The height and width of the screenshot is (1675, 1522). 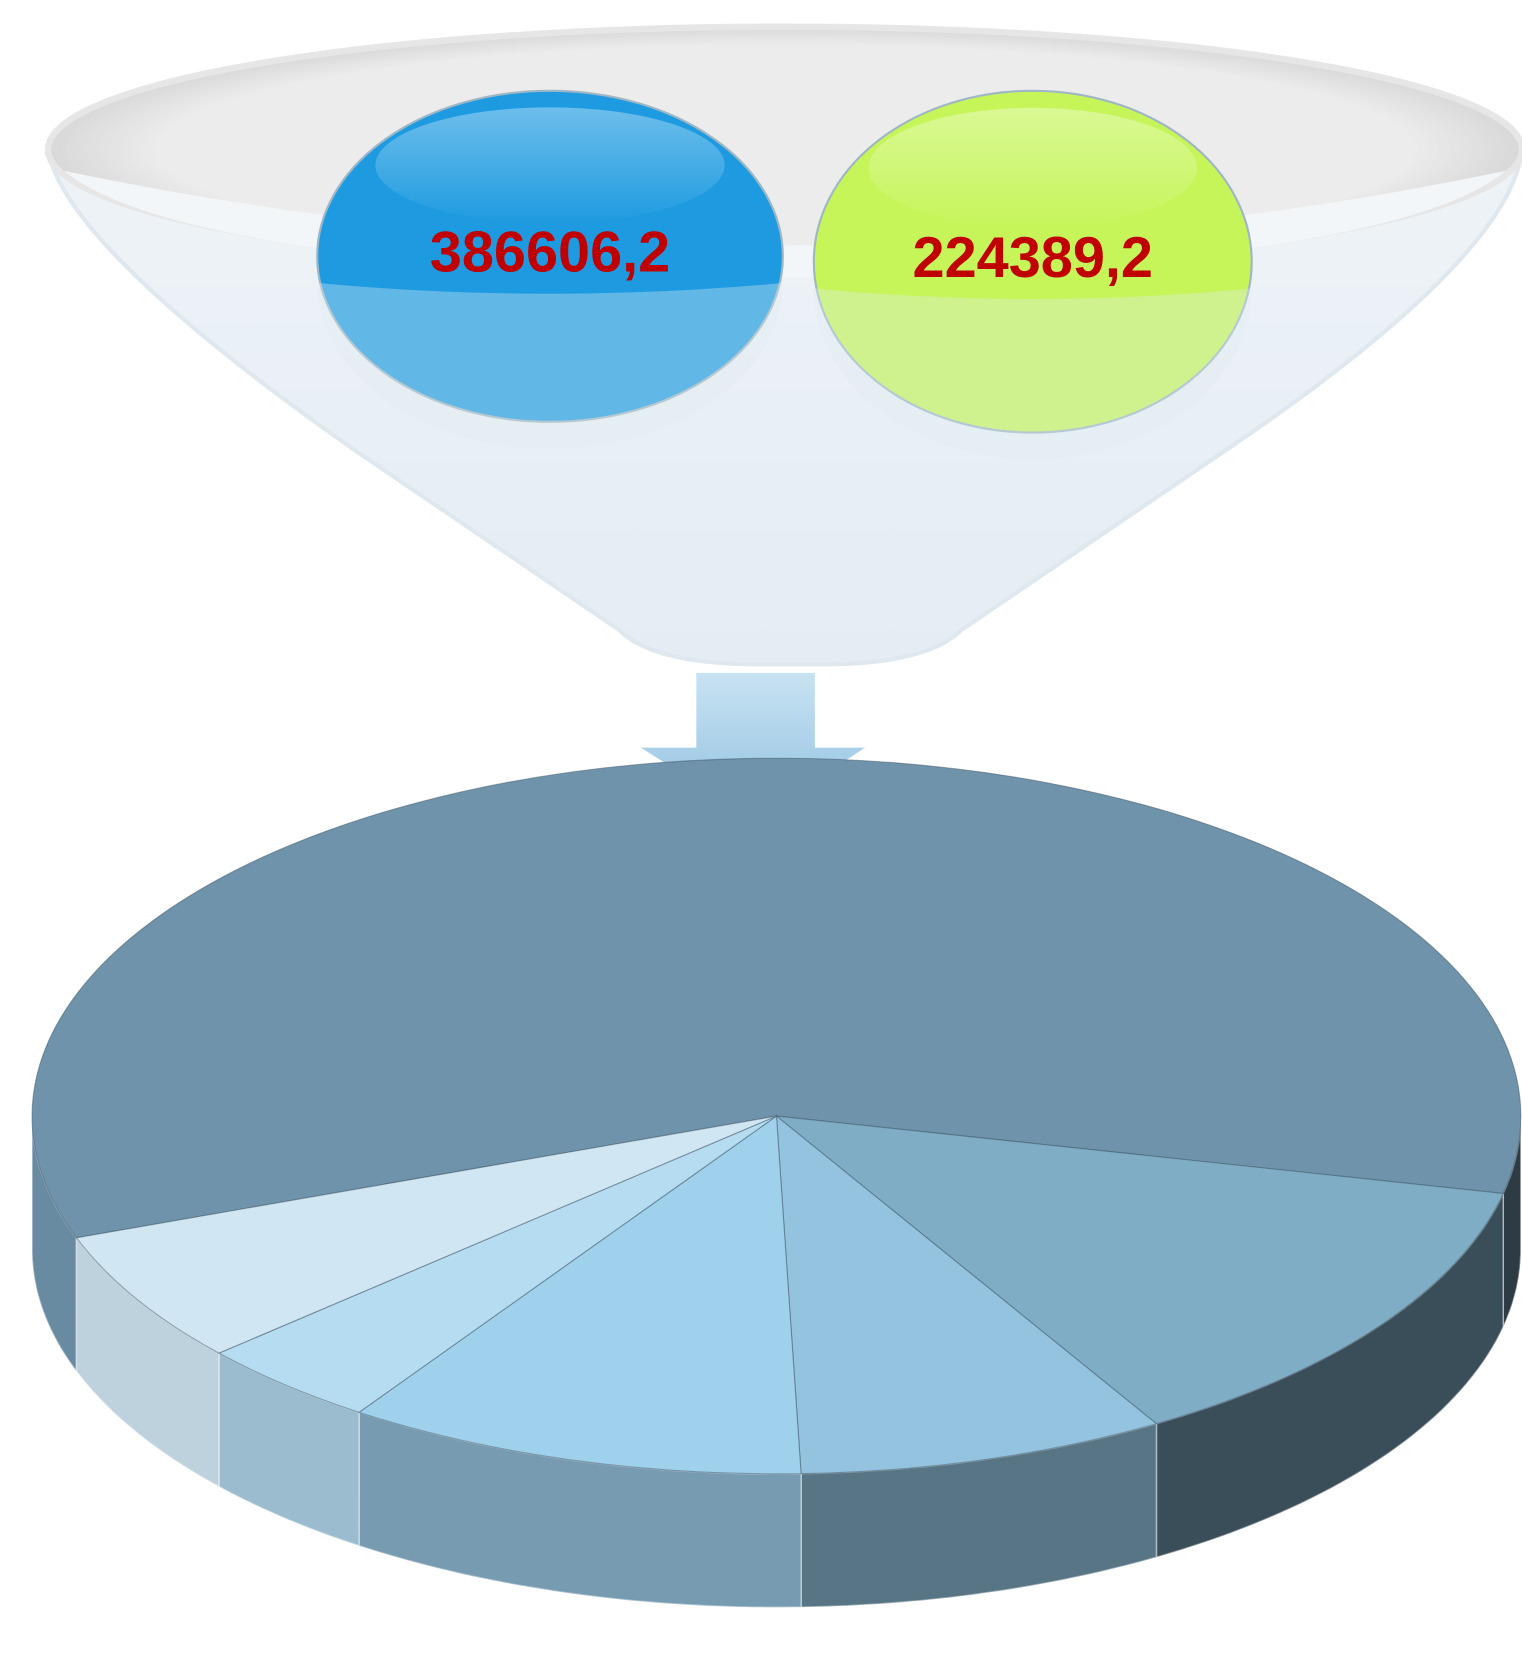 What do you see at coordinates (1033, 258) in the screenshot?
I see `bubble-label: 224389,2` at bounding box center [1033, 258].